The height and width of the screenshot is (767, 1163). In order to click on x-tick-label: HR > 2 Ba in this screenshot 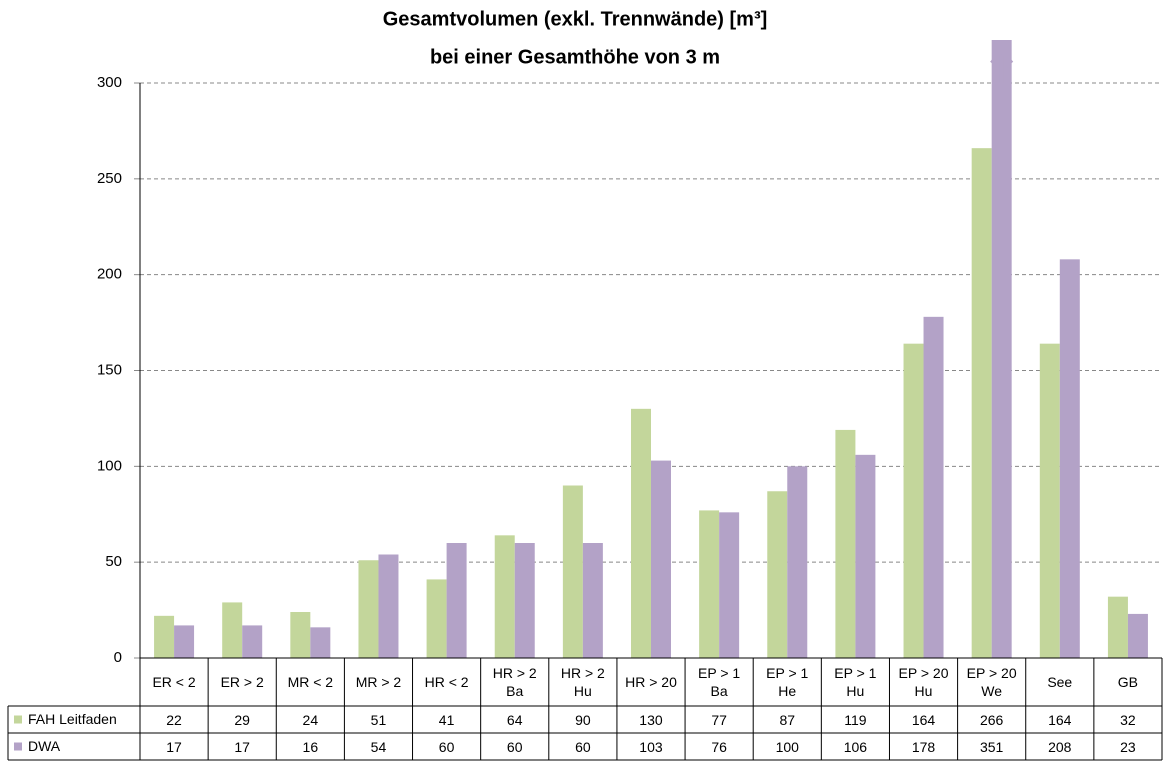, I will do `click(514, 682)`.